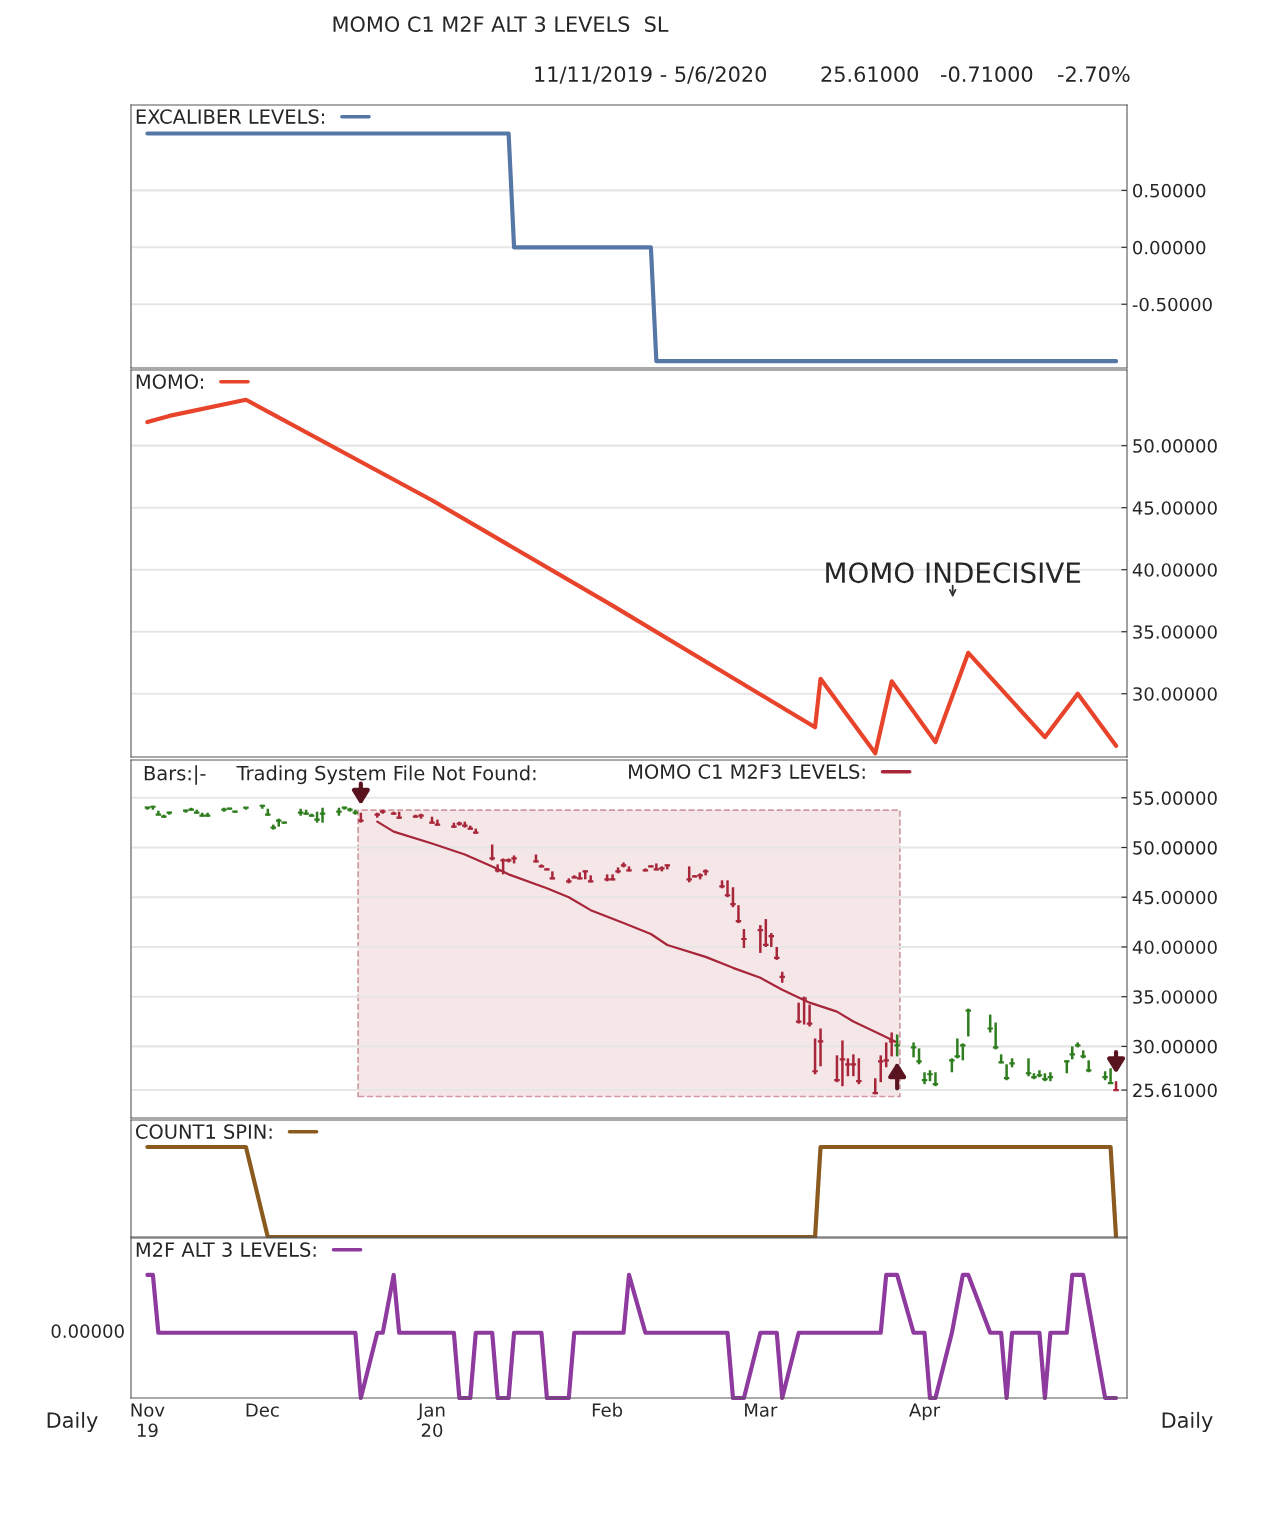  Describe the element at coordinates (953, 573) in the screenshot. I see `annotation: MOMO INDECISIVE` at that location.